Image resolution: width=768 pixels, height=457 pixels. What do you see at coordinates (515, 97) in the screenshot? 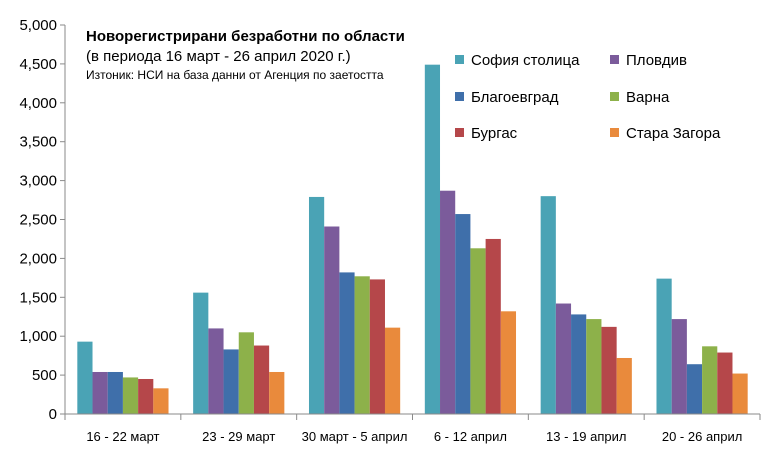
I see `legend-label: Благоевград` at bounding box center [515, 97].